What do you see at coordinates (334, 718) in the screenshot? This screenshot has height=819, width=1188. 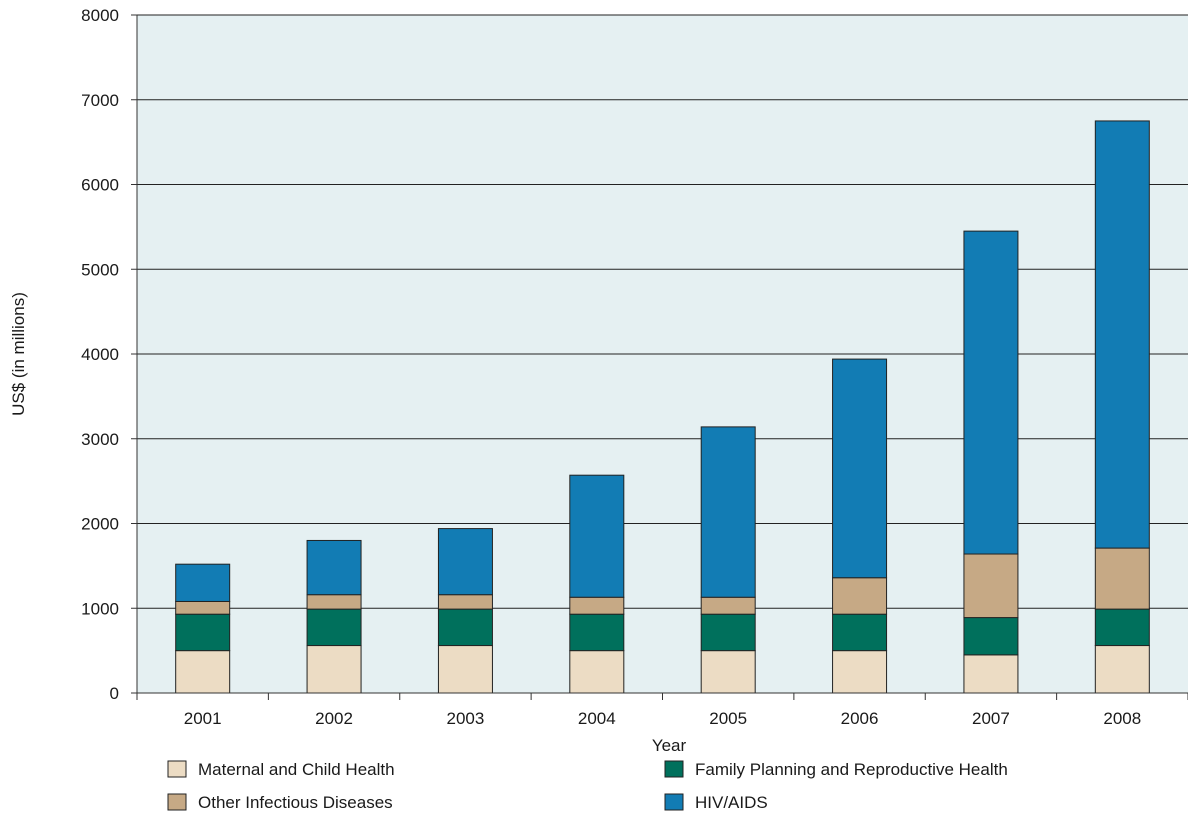 I see `x-tick-label: 2002` at bounding box center [334, 718].